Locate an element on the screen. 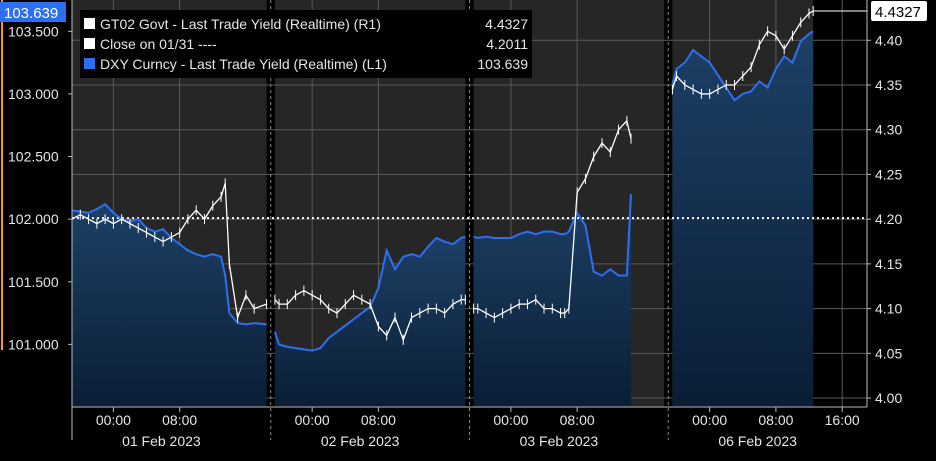 The image size is (936, 461). legend-value-gt02: 4.4327 is located at coordinates (506, 24).